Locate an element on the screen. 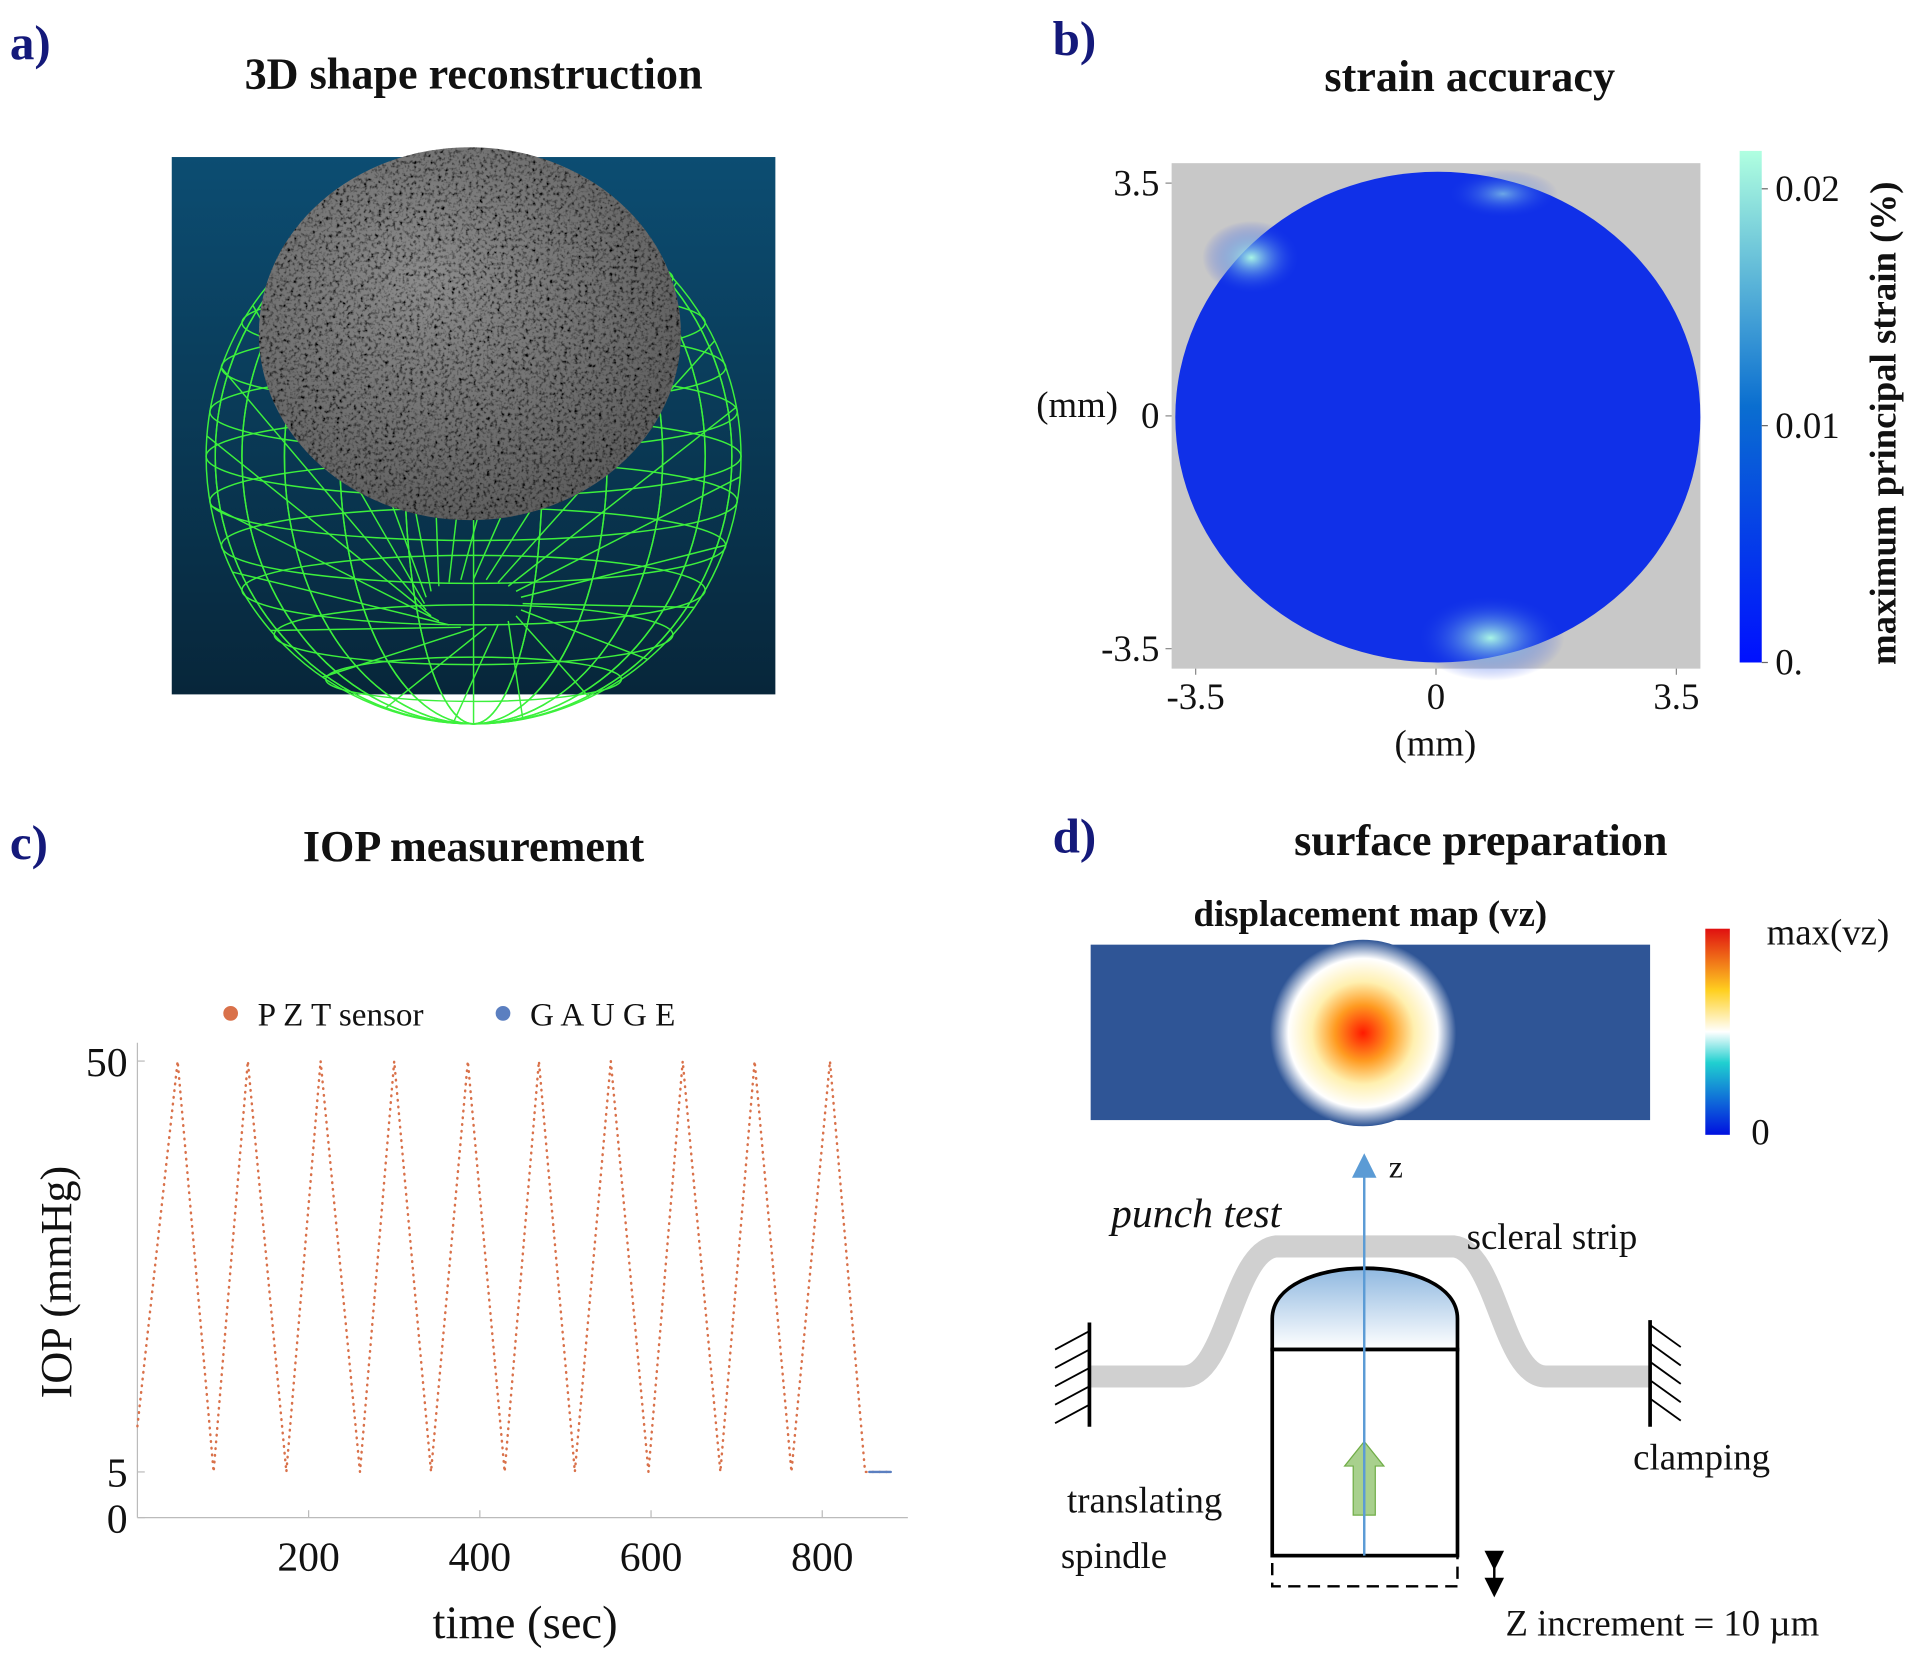  colorbar-min: 0 is located at coordinates (1760, 1132).